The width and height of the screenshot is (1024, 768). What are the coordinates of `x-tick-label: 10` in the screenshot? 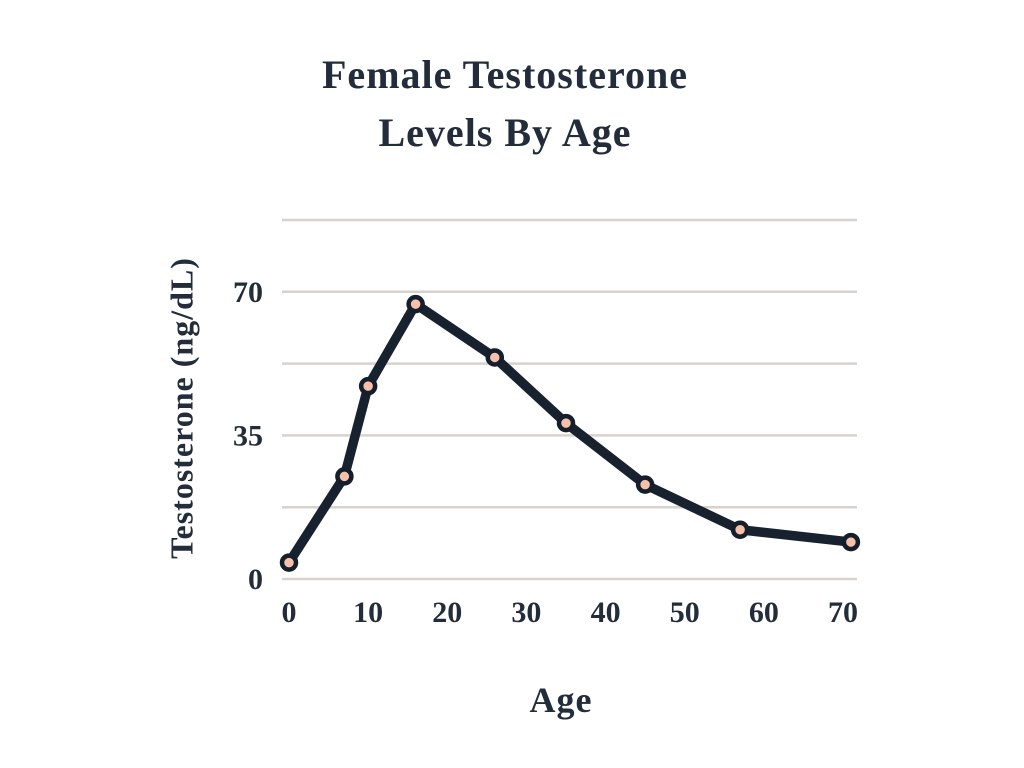 It's located at (368, 612).